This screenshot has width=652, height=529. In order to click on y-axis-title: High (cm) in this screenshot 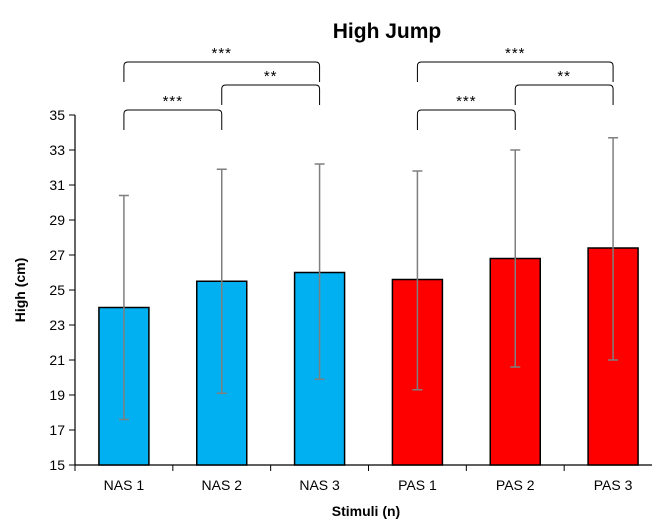, I will do `click(20, 290)`.